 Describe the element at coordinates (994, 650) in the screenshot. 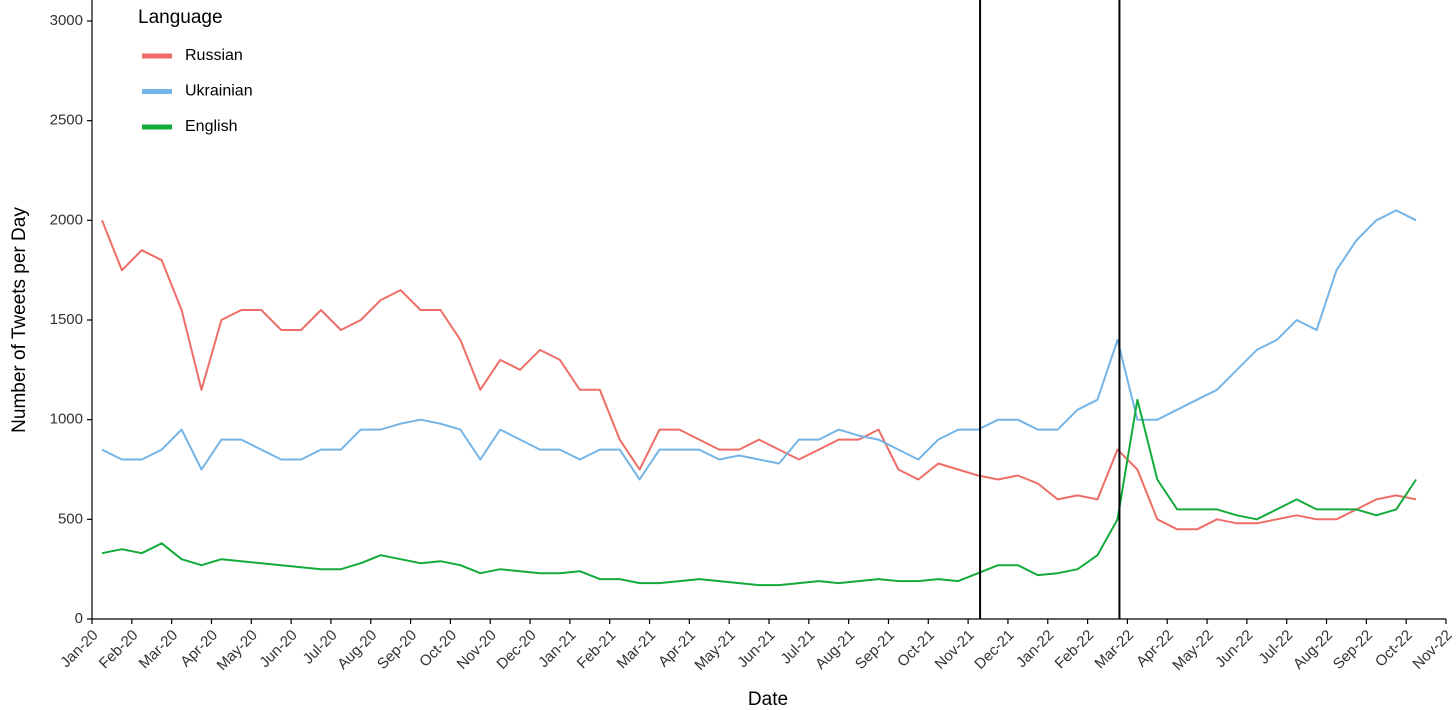

I see `x-tick-label: Dec-21` at that location.